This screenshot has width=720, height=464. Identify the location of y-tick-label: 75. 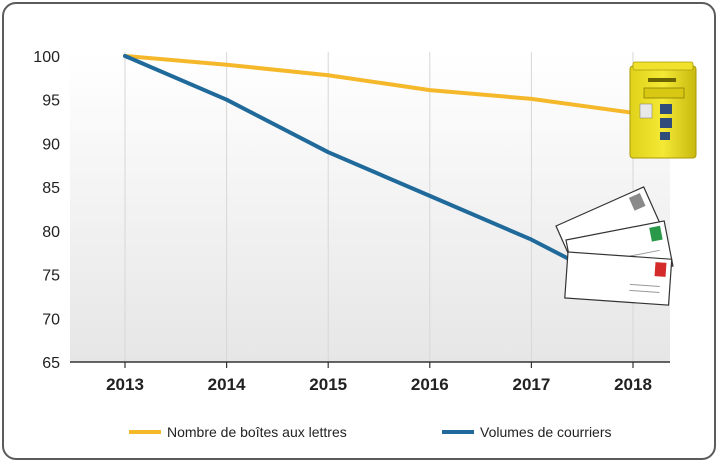
(51, 276).